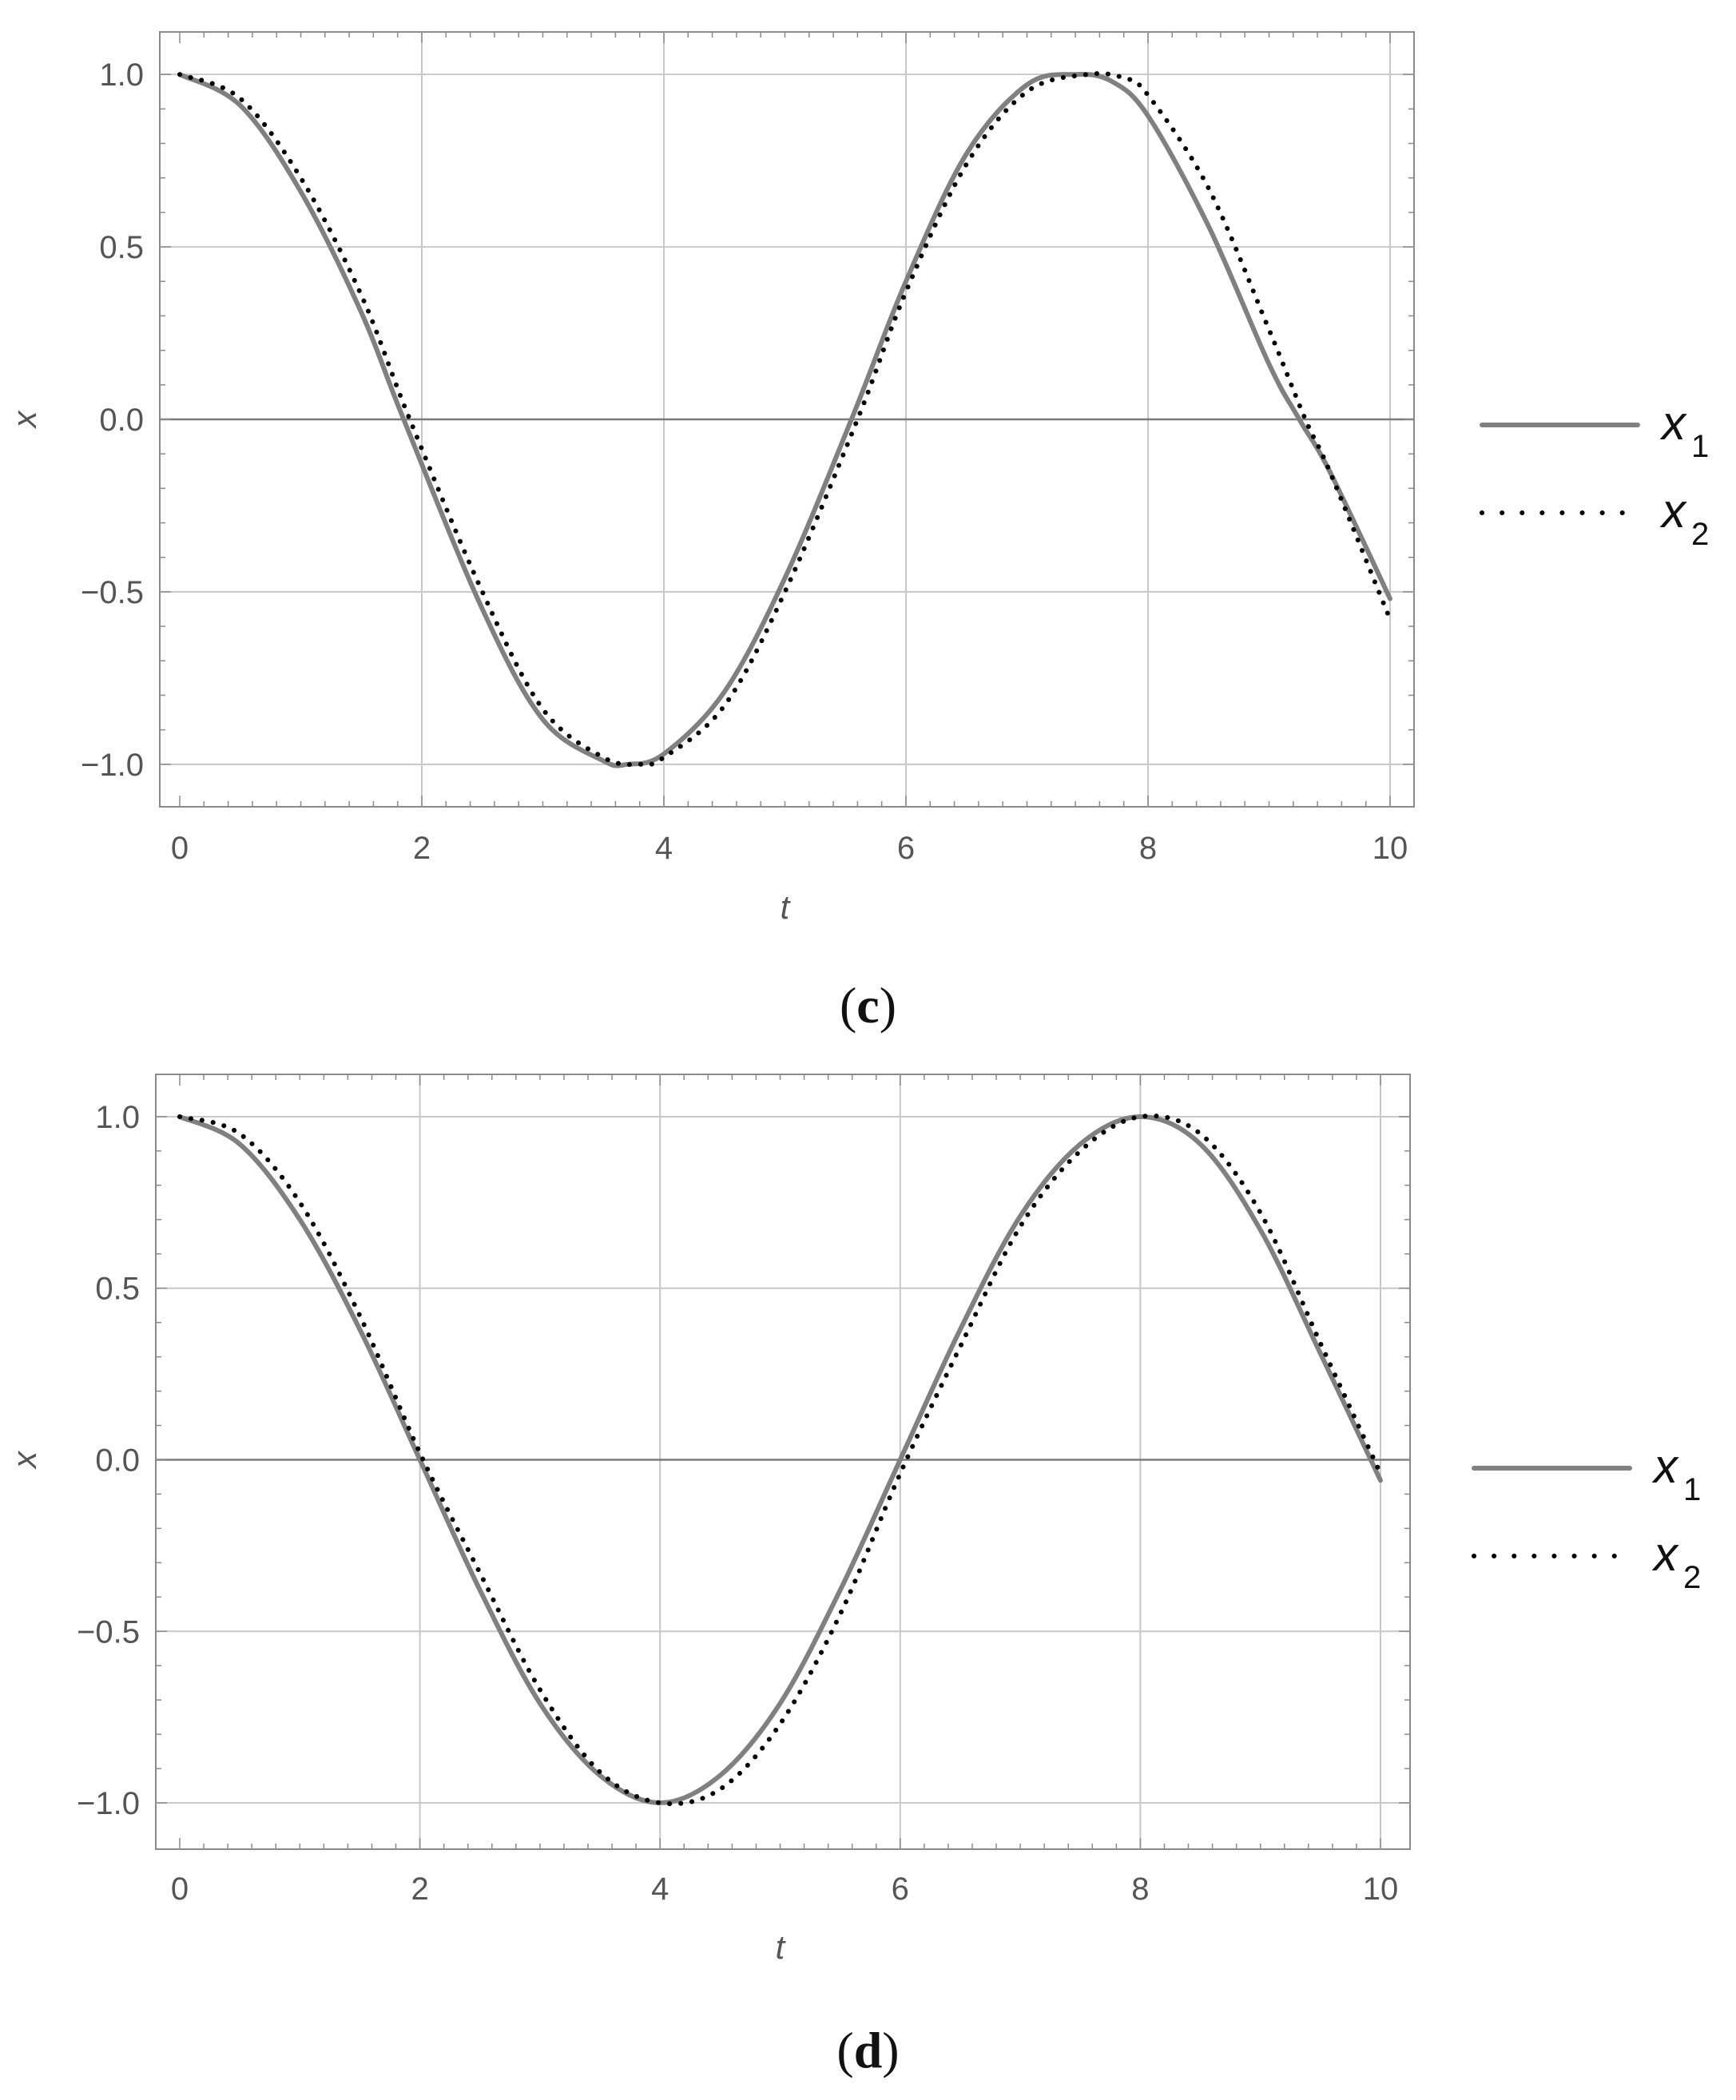  I want to click on panel-c-caption: (c), so click(868, 1005).